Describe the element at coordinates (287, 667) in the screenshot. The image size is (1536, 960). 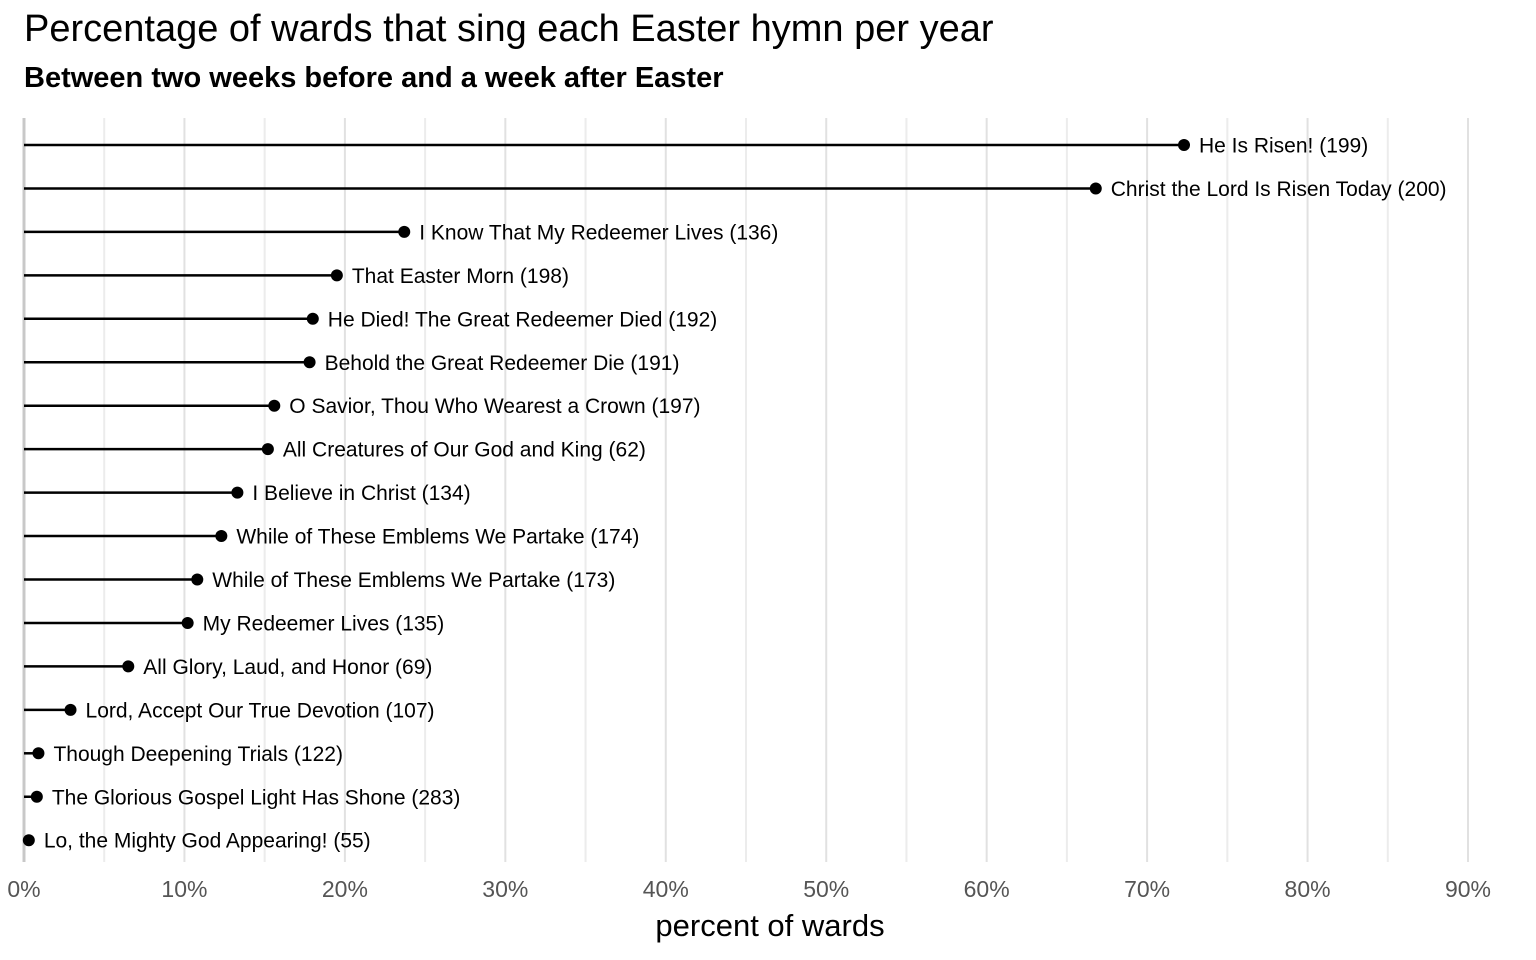
I see `hymn-label: All Glory, Laud, and Honor (69)` at that location.